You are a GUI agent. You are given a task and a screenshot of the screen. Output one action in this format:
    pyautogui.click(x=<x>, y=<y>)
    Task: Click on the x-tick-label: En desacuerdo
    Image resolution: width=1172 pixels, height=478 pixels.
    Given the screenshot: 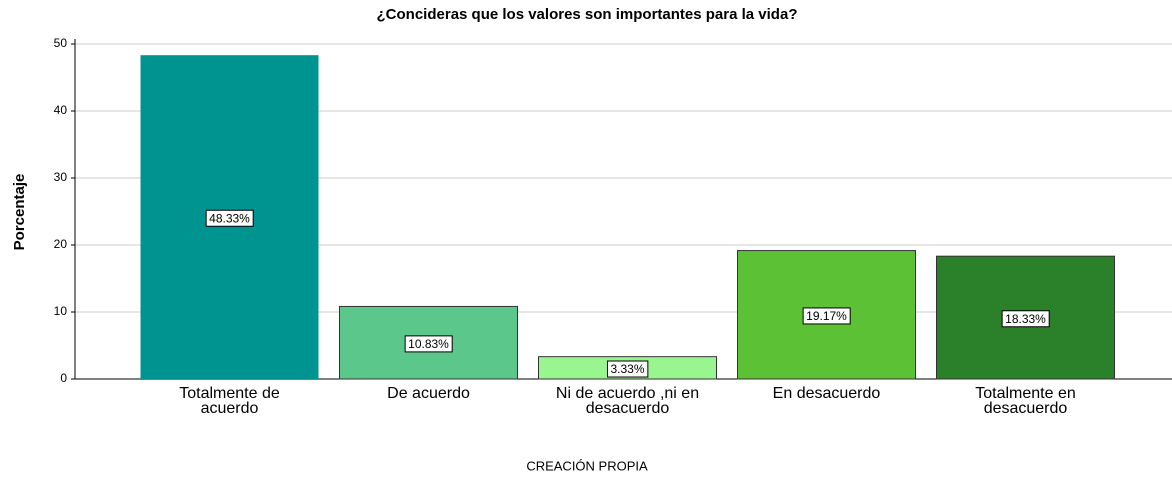 What is the action you would take?
    pyautogui.click(x=826, y=393)
    